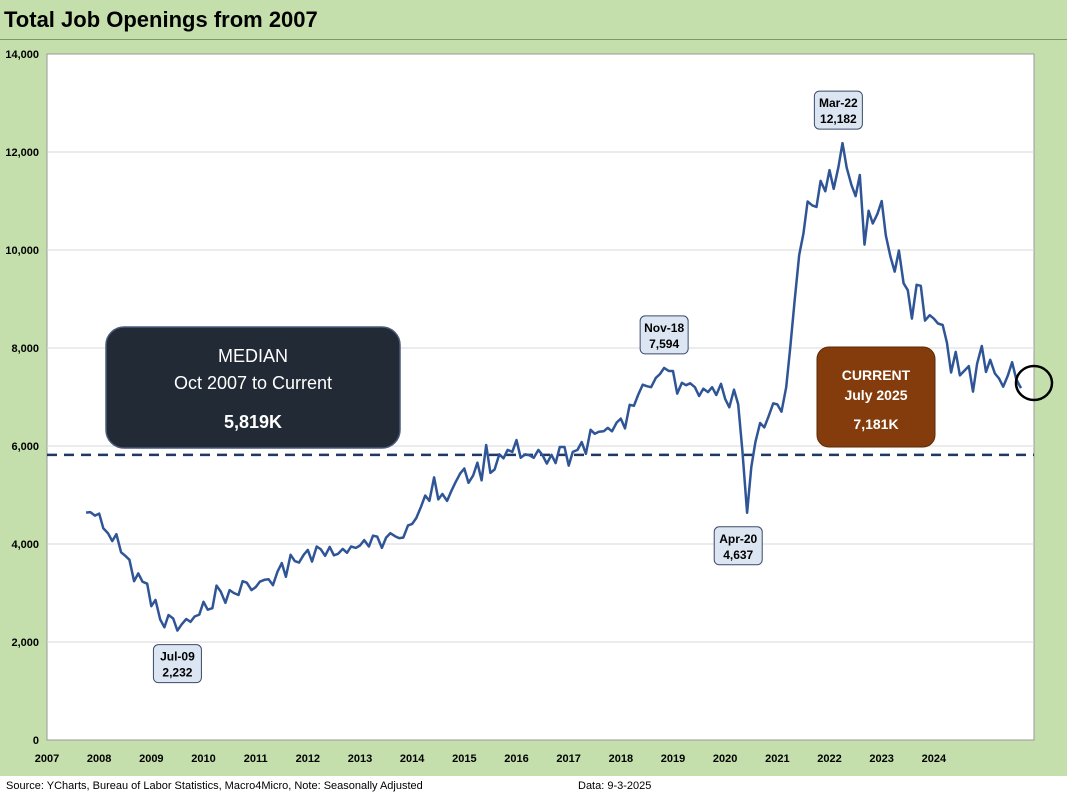  What do you see at coordinates (664, 328) in the screenshot?
I see `callout-date: Nov-18` at bounding box center [664, 328].